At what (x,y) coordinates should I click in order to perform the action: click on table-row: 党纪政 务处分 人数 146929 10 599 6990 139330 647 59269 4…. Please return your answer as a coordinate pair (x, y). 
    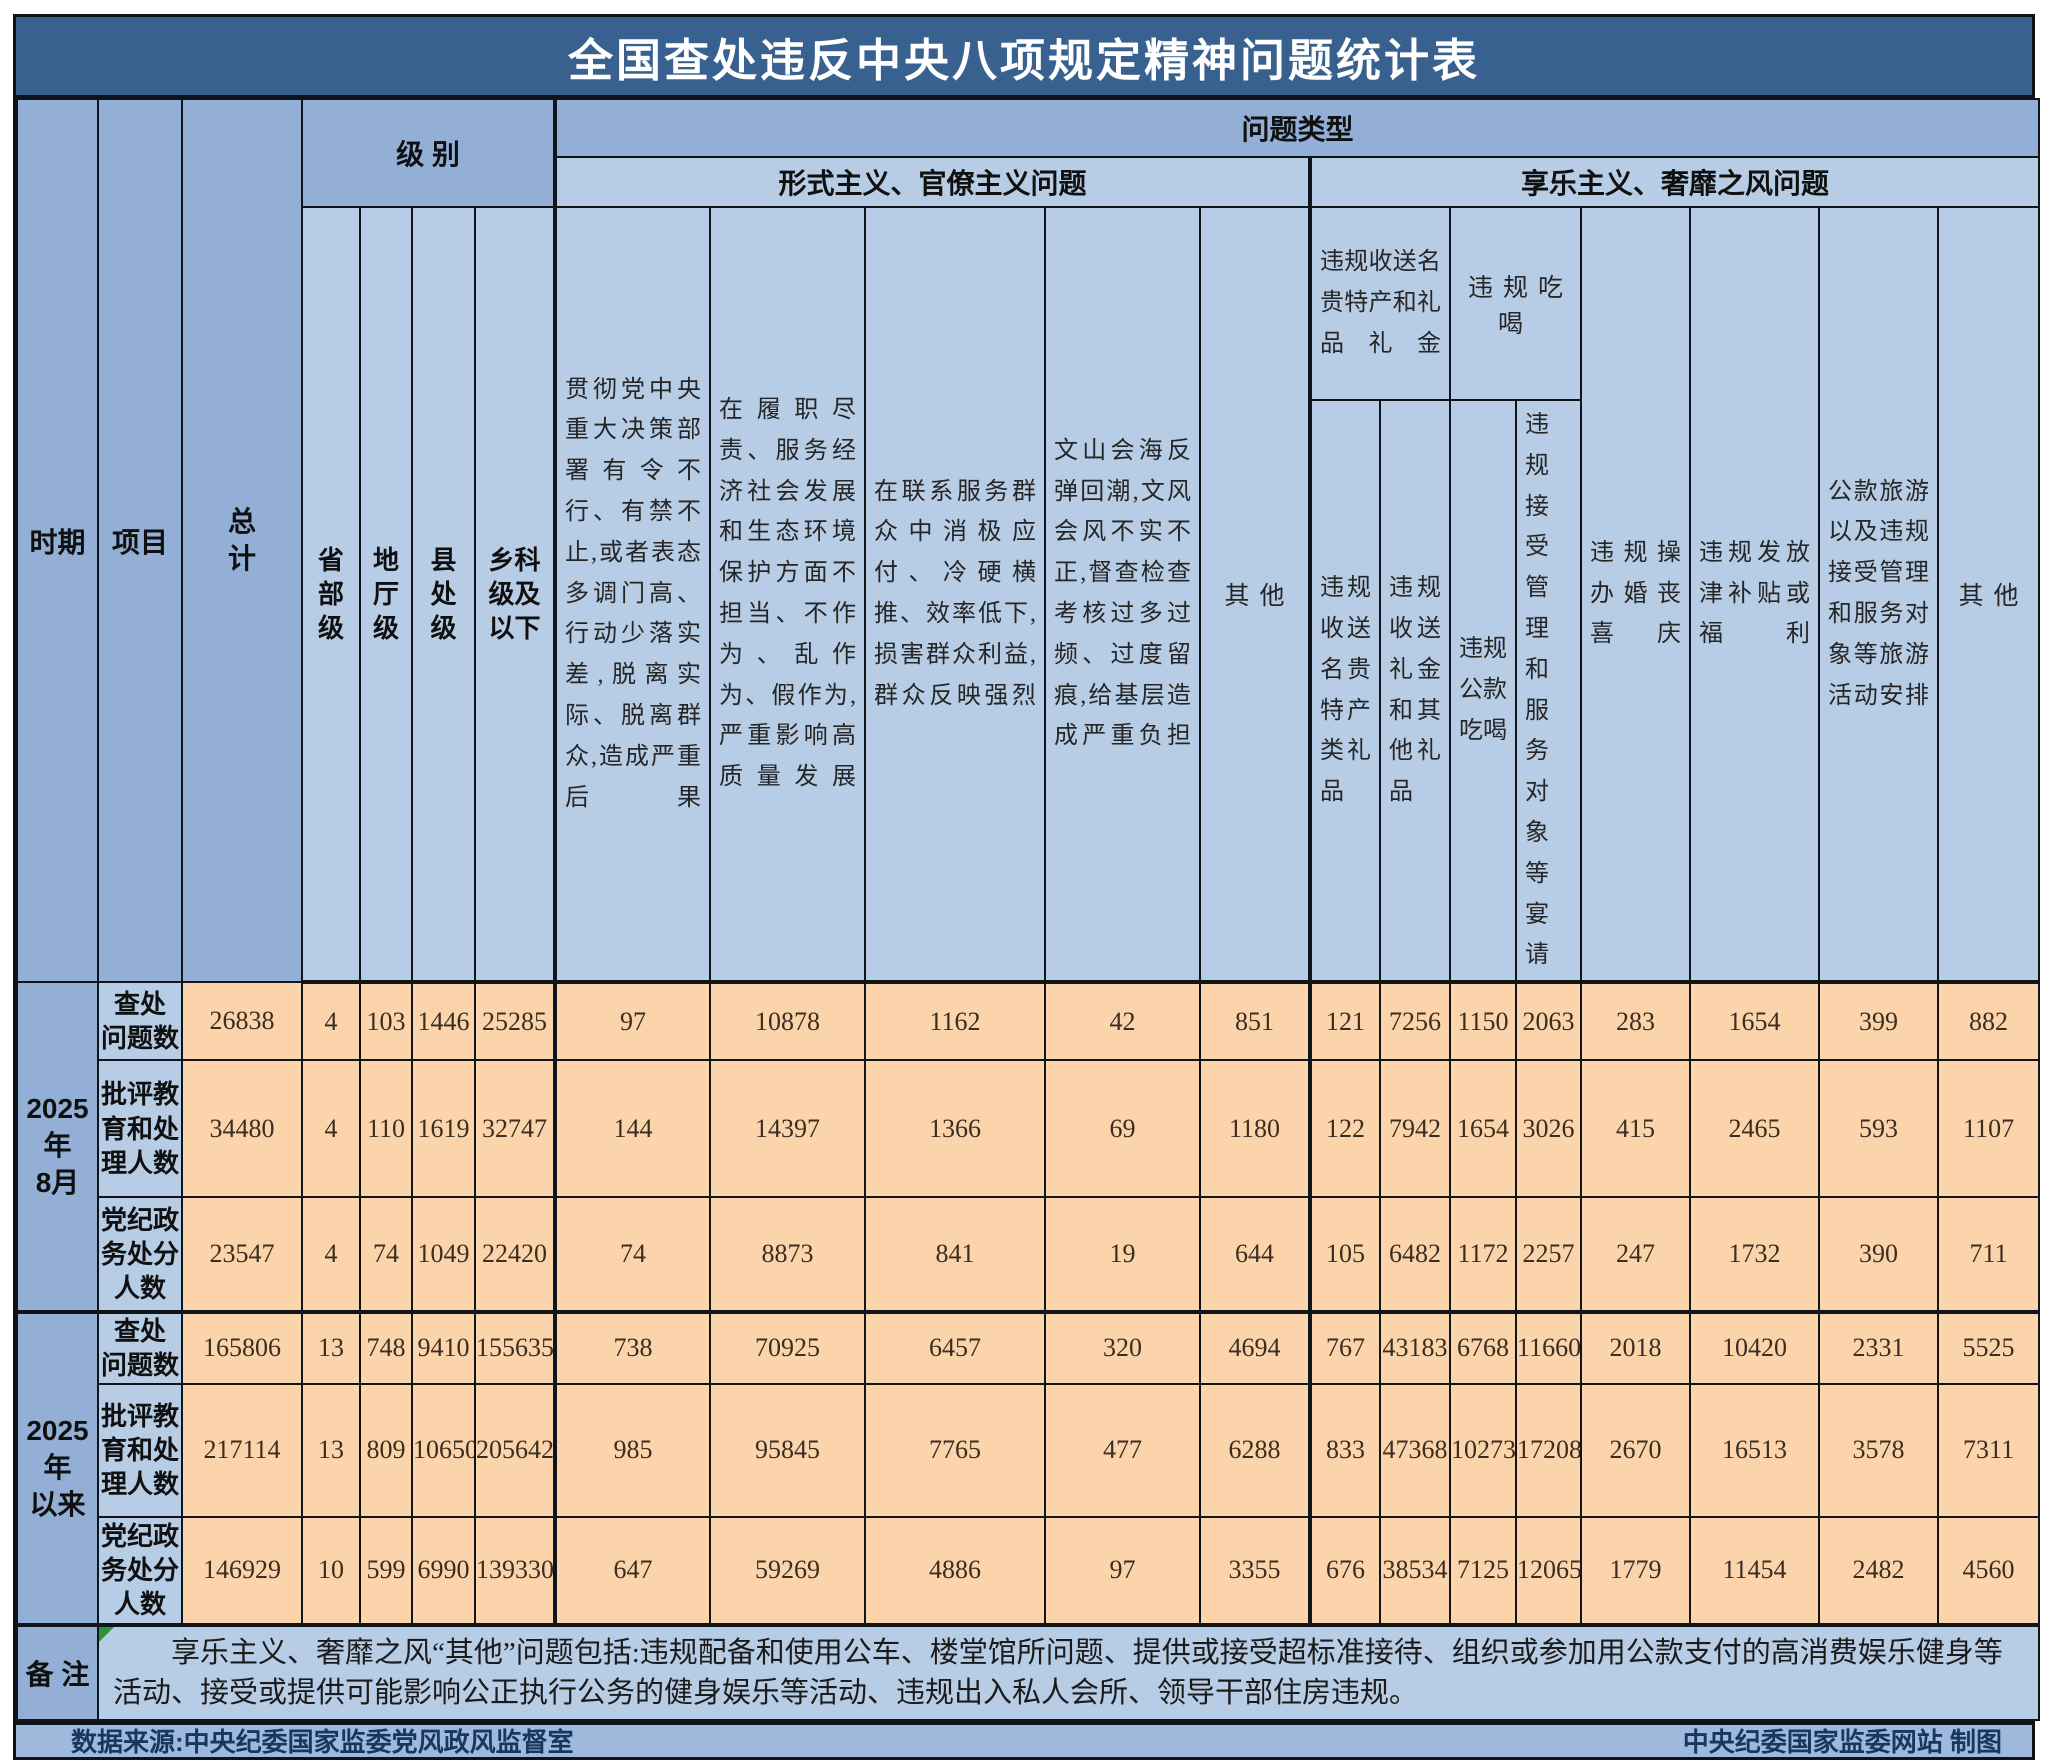
    Looking at the image, I should click on (1029, 1570).